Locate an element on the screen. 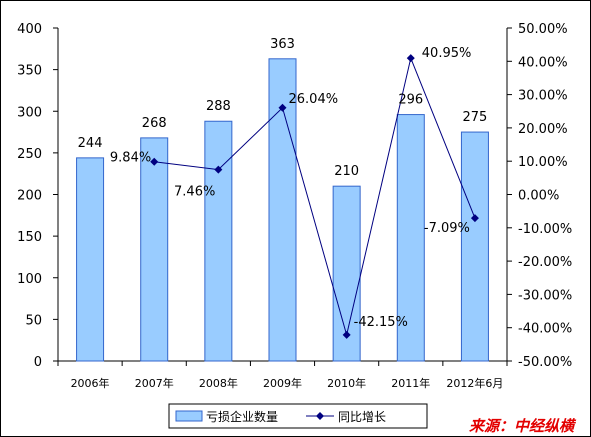 The height and width of the screenshot is (437, 591). bar-value-label: 268 is located at coordinates (154, 123).